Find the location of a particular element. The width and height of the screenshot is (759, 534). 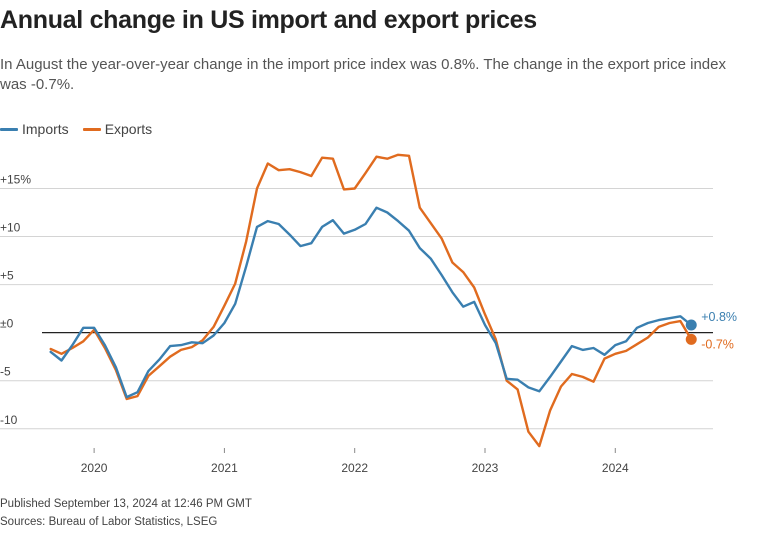

y-tick-label: -10 is located at coordinates (9, 420).